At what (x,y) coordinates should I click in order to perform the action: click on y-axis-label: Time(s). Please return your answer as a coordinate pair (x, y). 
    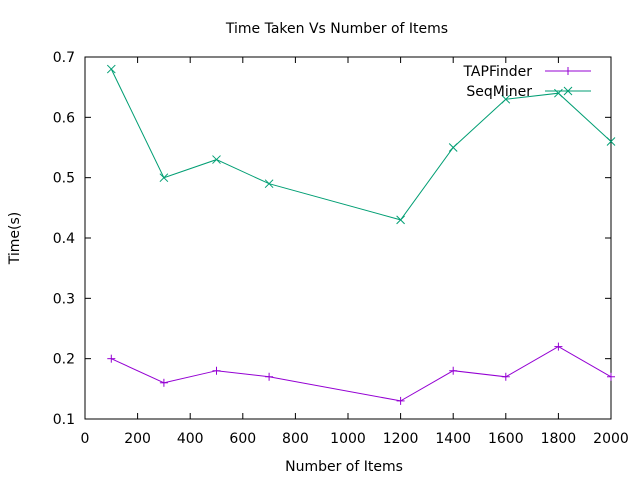
    Looking at the image, I should click on (15, 238).